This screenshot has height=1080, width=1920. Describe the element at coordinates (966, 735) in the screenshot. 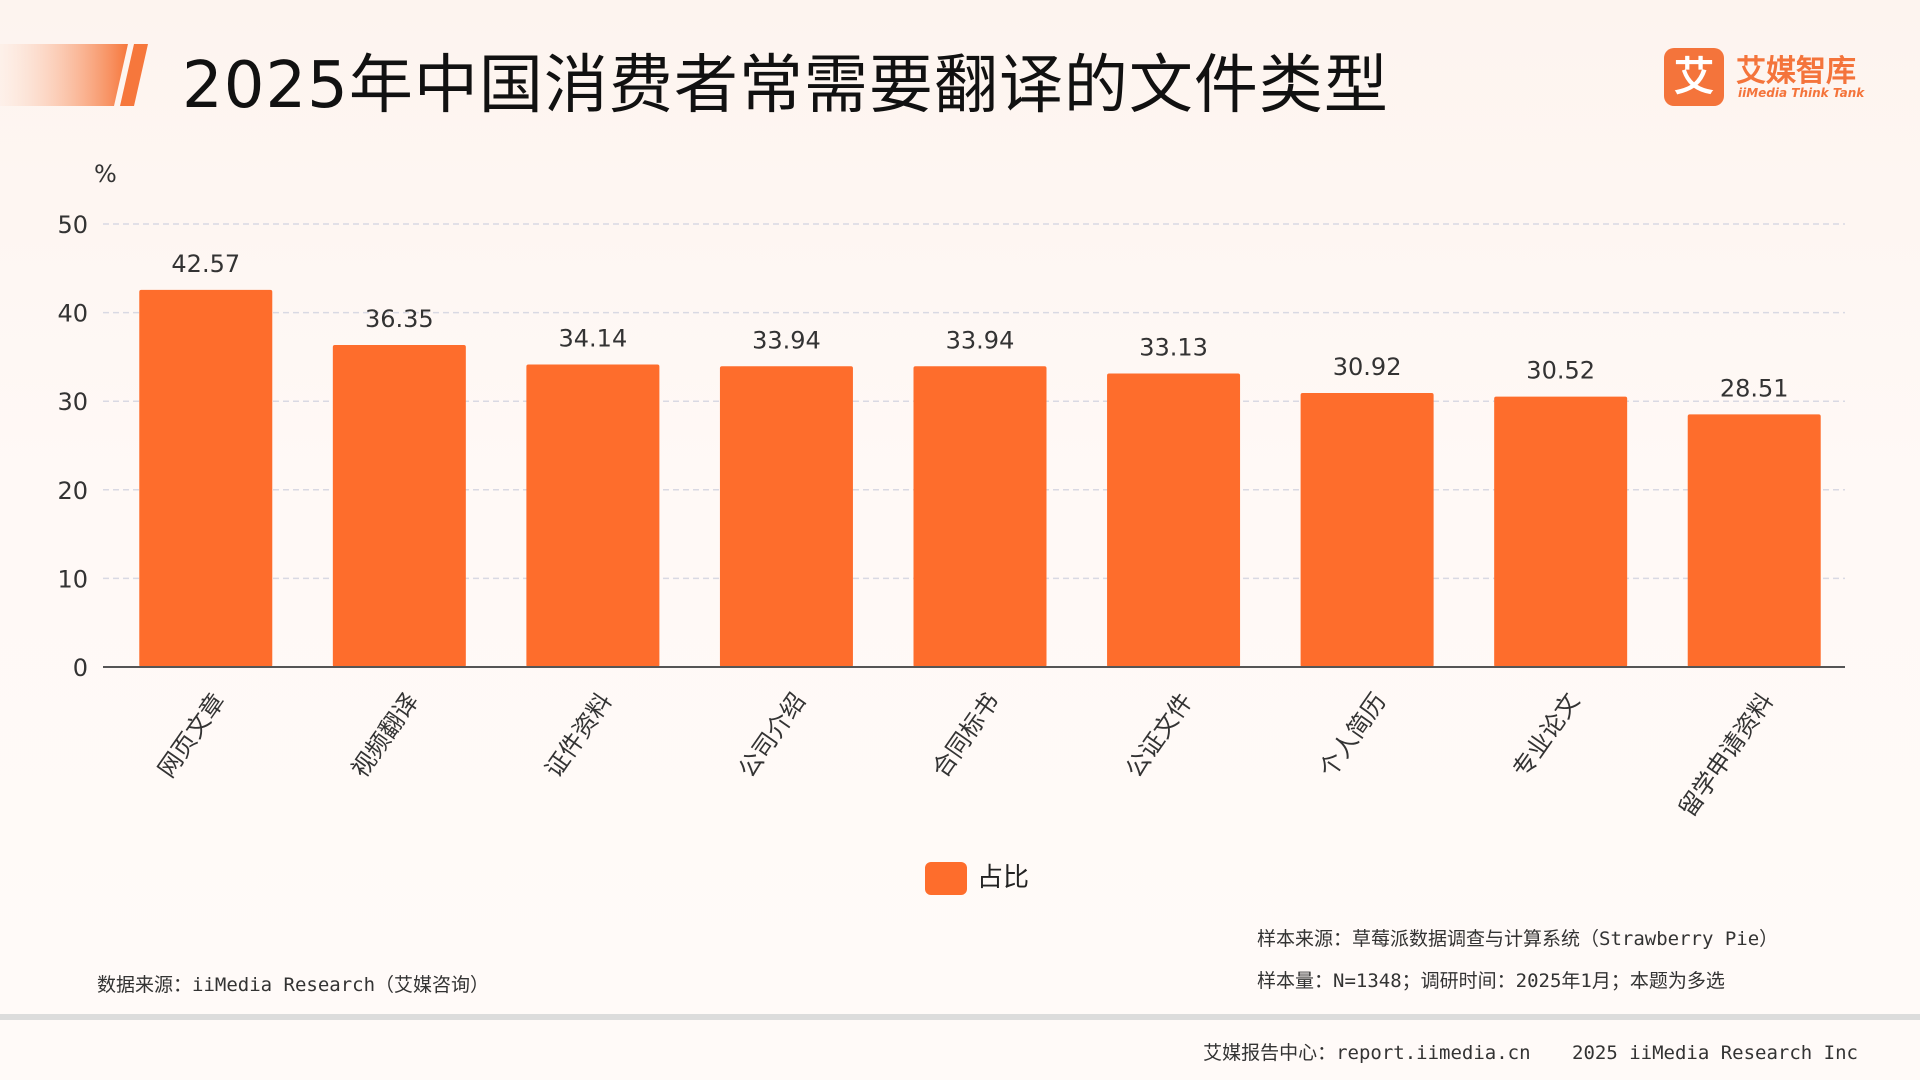

I see `x-tick-label: 合同标书` at that location.